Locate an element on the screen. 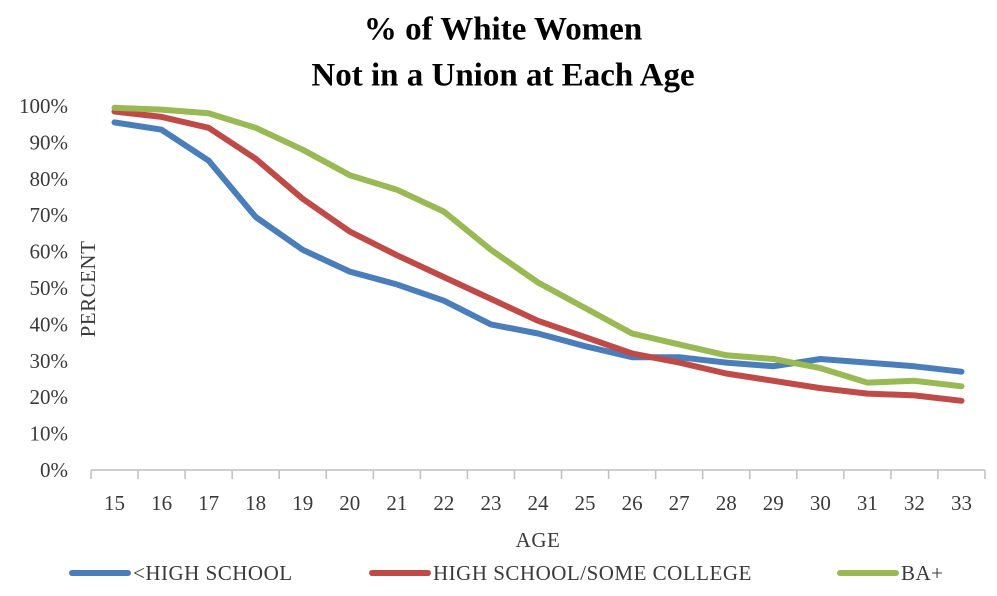  y-tick-label: 80% is located at coordinates (49, 179).